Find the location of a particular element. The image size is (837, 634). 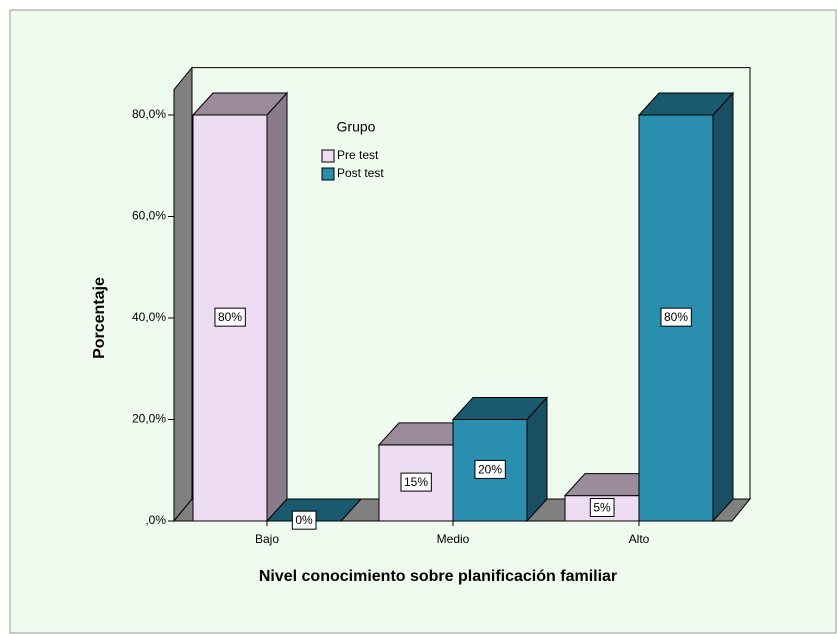

legend-label: Pre test is located at coordinates (358, 155).